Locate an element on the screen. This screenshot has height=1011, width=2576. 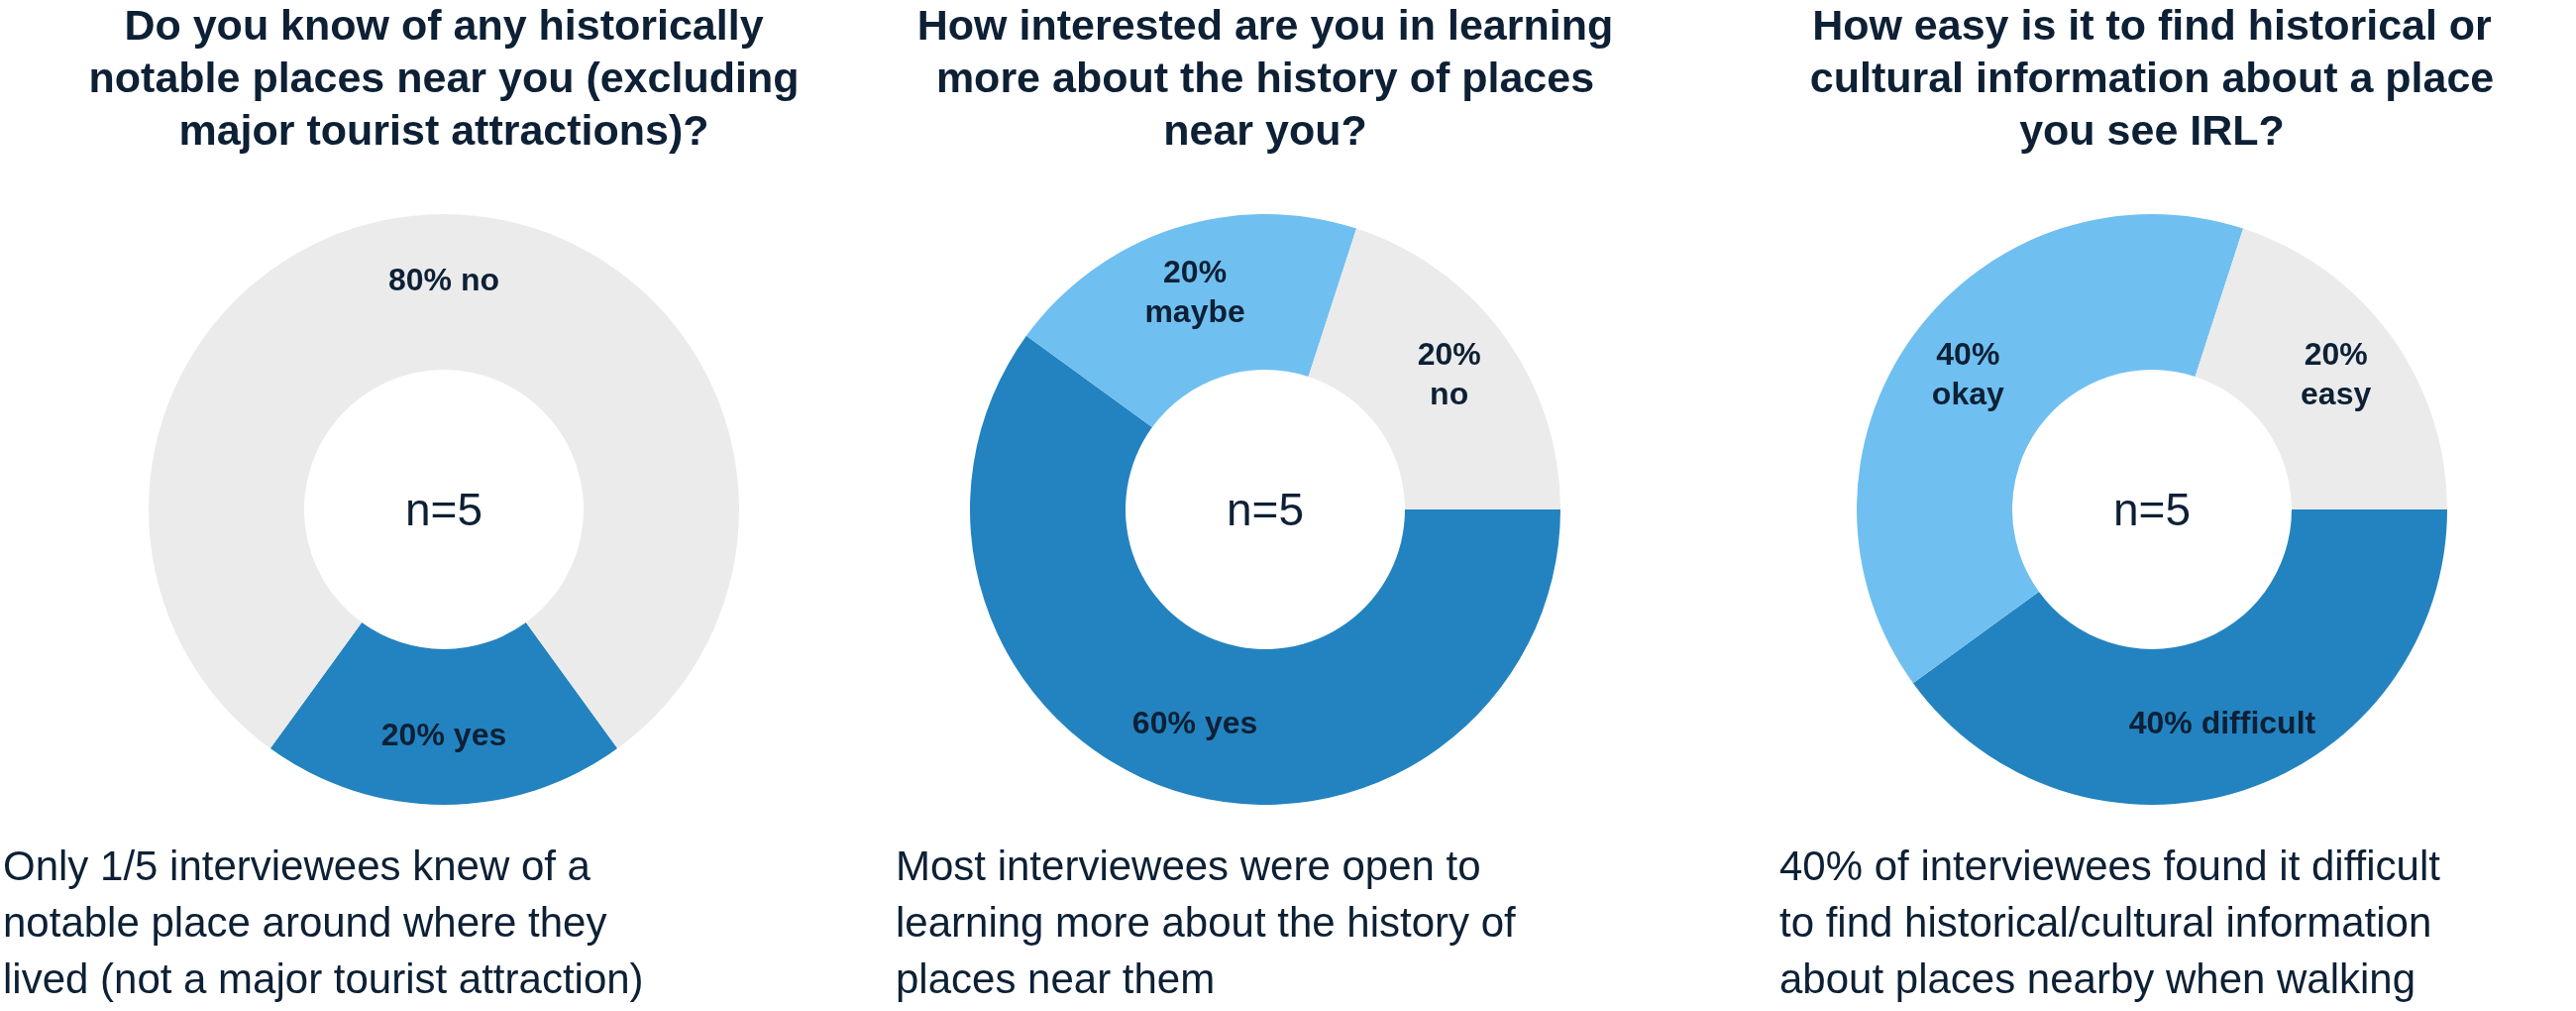
chart-title: Do you know of any historically notable places near you (excluding major tourist attractions)? is located at coordinates (444, 77).